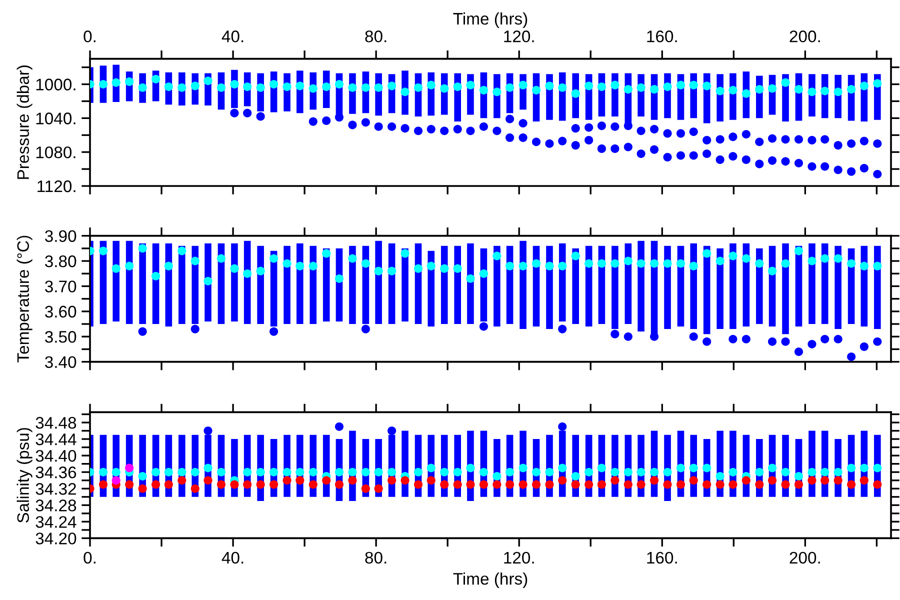  Describe the element at coordinates (56, 422) in the screenshot. I see `y-tick-label: 34.48` at that location.